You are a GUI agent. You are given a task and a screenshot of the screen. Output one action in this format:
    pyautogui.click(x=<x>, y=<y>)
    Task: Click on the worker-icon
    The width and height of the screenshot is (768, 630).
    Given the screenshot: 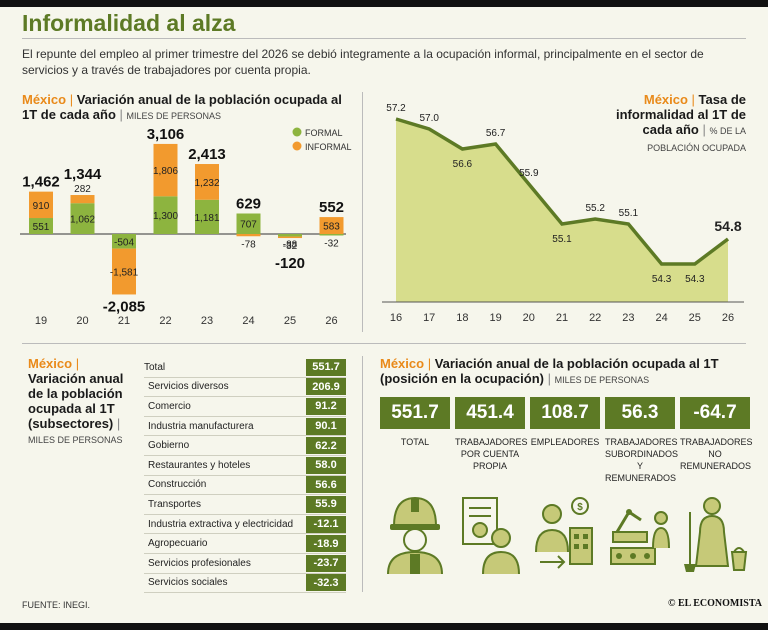 What is the action you would take?
    pyautogui.click(x=415, y=533)
    